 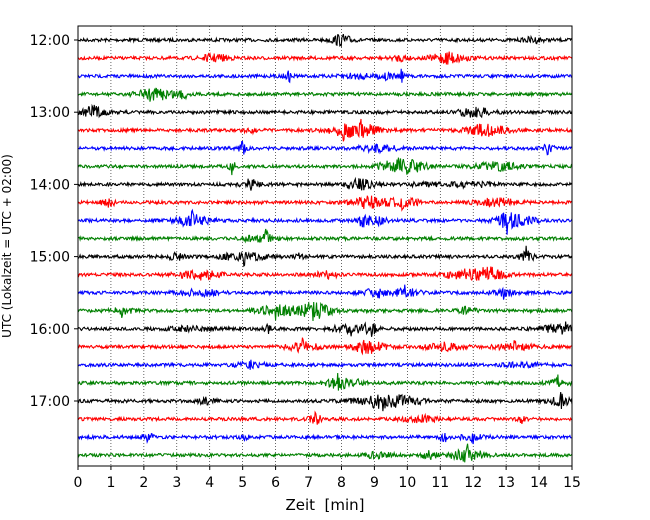 I want to click on x-tick-label: 12, so click(x=473, y=483).